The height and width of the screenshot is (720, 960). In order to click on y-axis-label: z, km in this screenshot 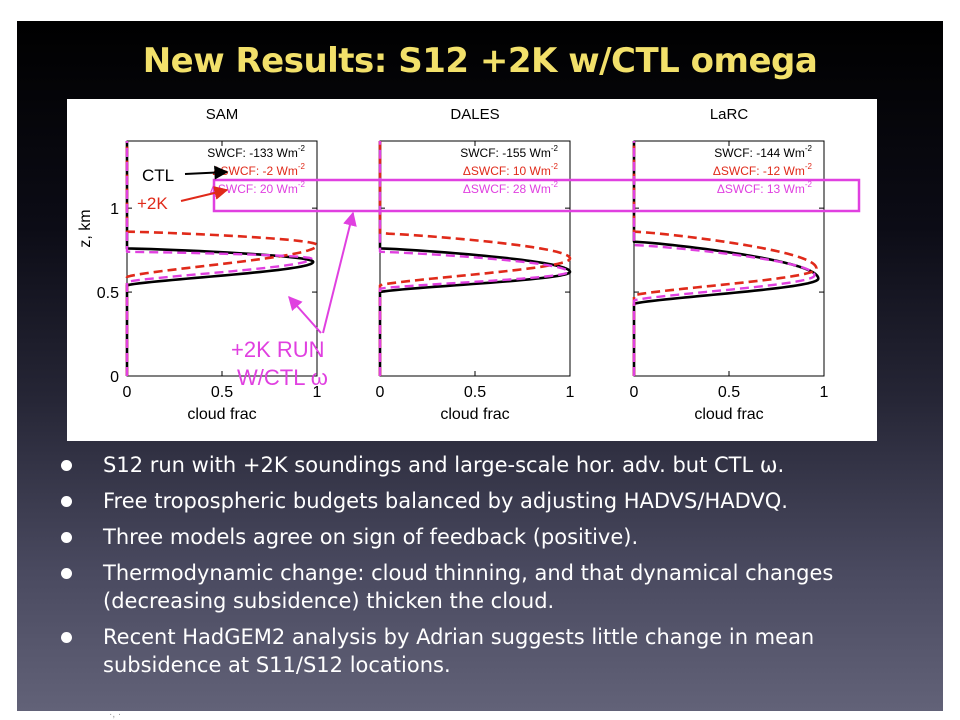, I will do `click(85, 228)`.